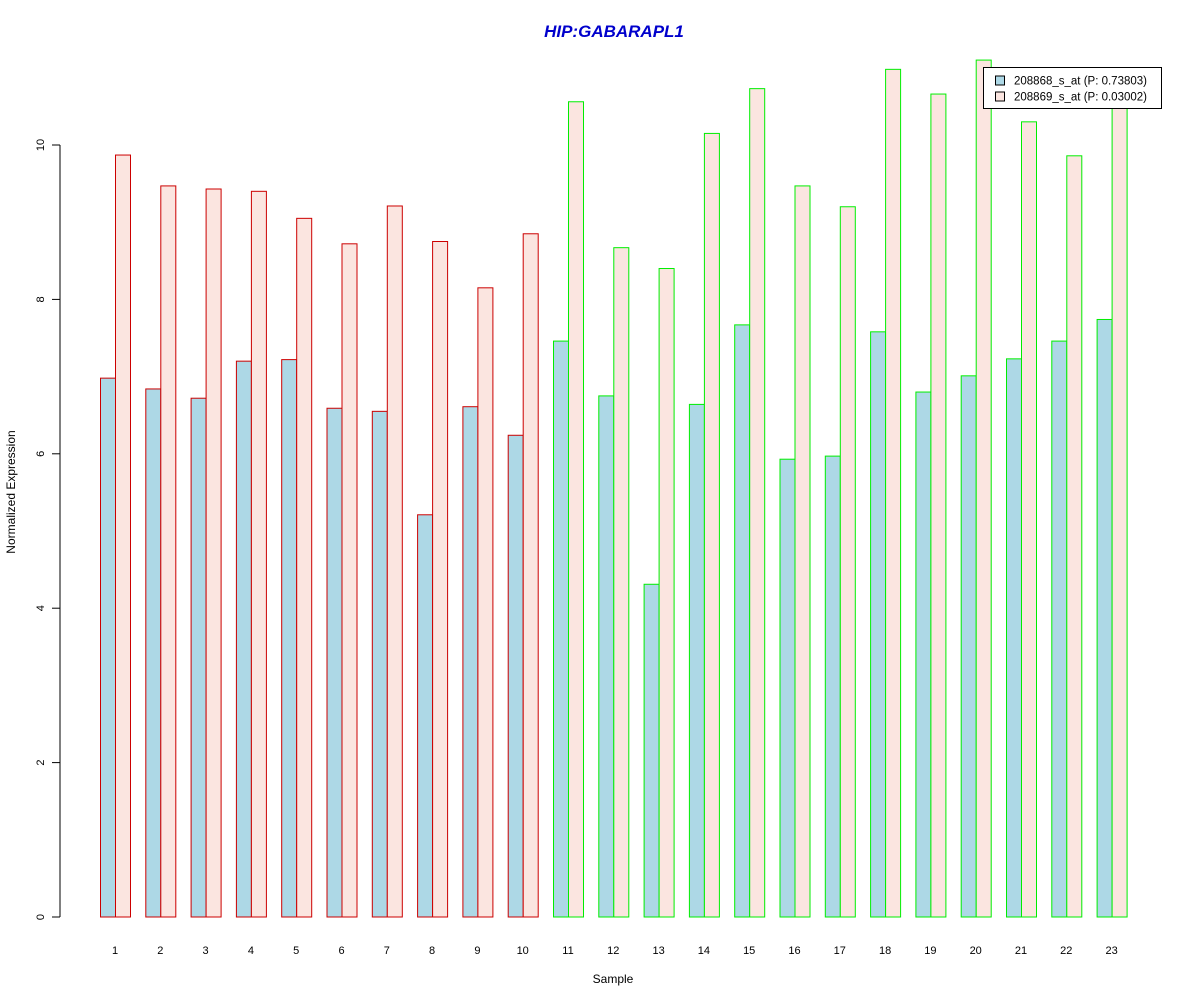  I want to click on x-tick-label: 6, so click(341, 951).